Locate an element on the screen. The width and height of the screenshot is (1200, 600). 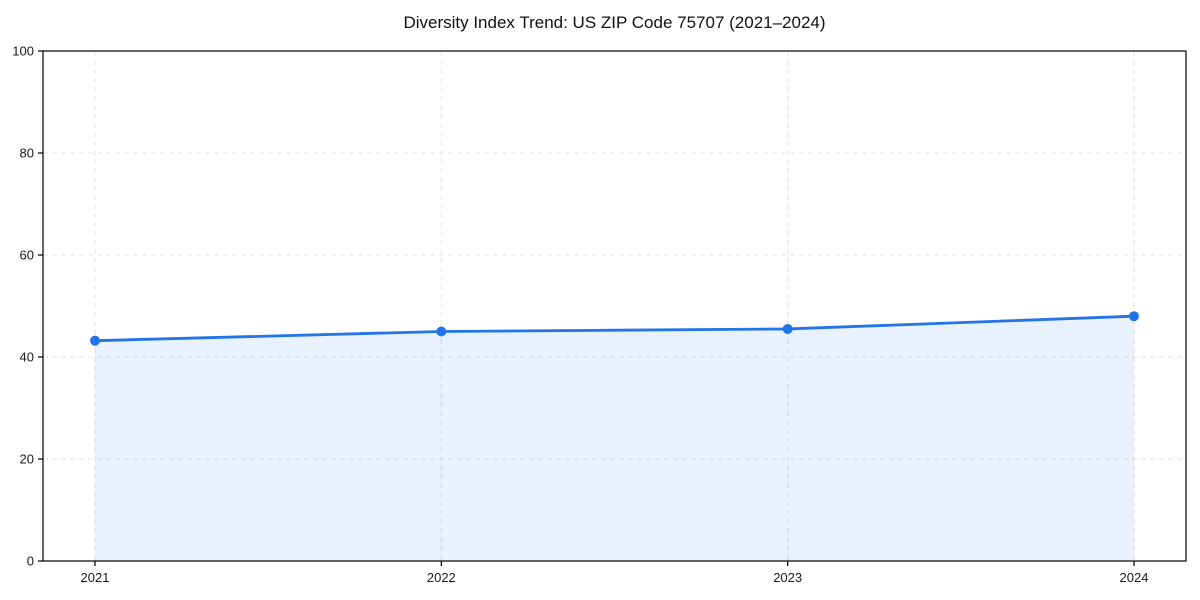
x-tick-label: 2021 is located at coordinates (95, 577).